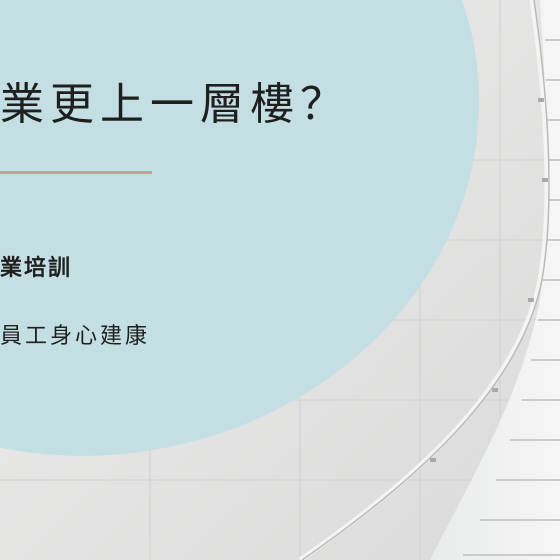 The height and width of the screenshot is (560, 560). Describe the element at coordinates (76, 172) in the screenshot. I see `divider-line` at that location.